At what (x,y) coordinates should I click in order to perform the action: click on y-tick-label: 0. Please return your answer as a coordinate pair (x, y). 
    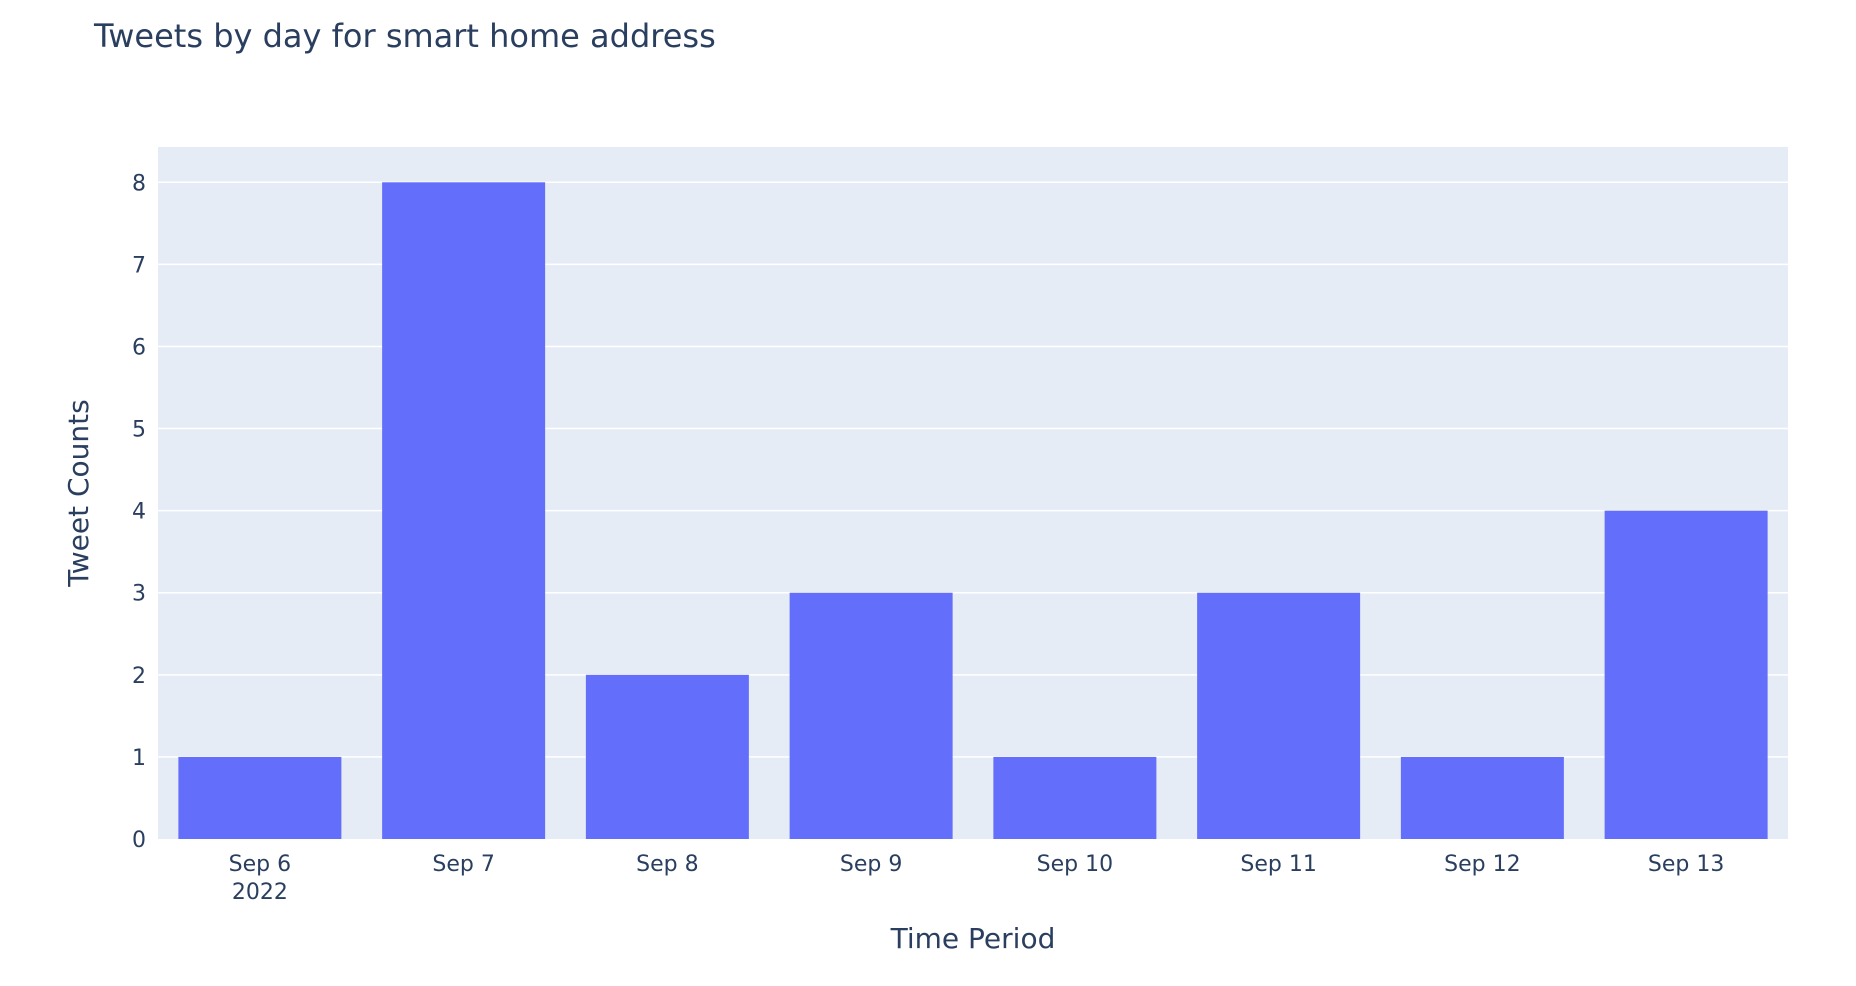
    Looking at the image, I should click on (139, 840).